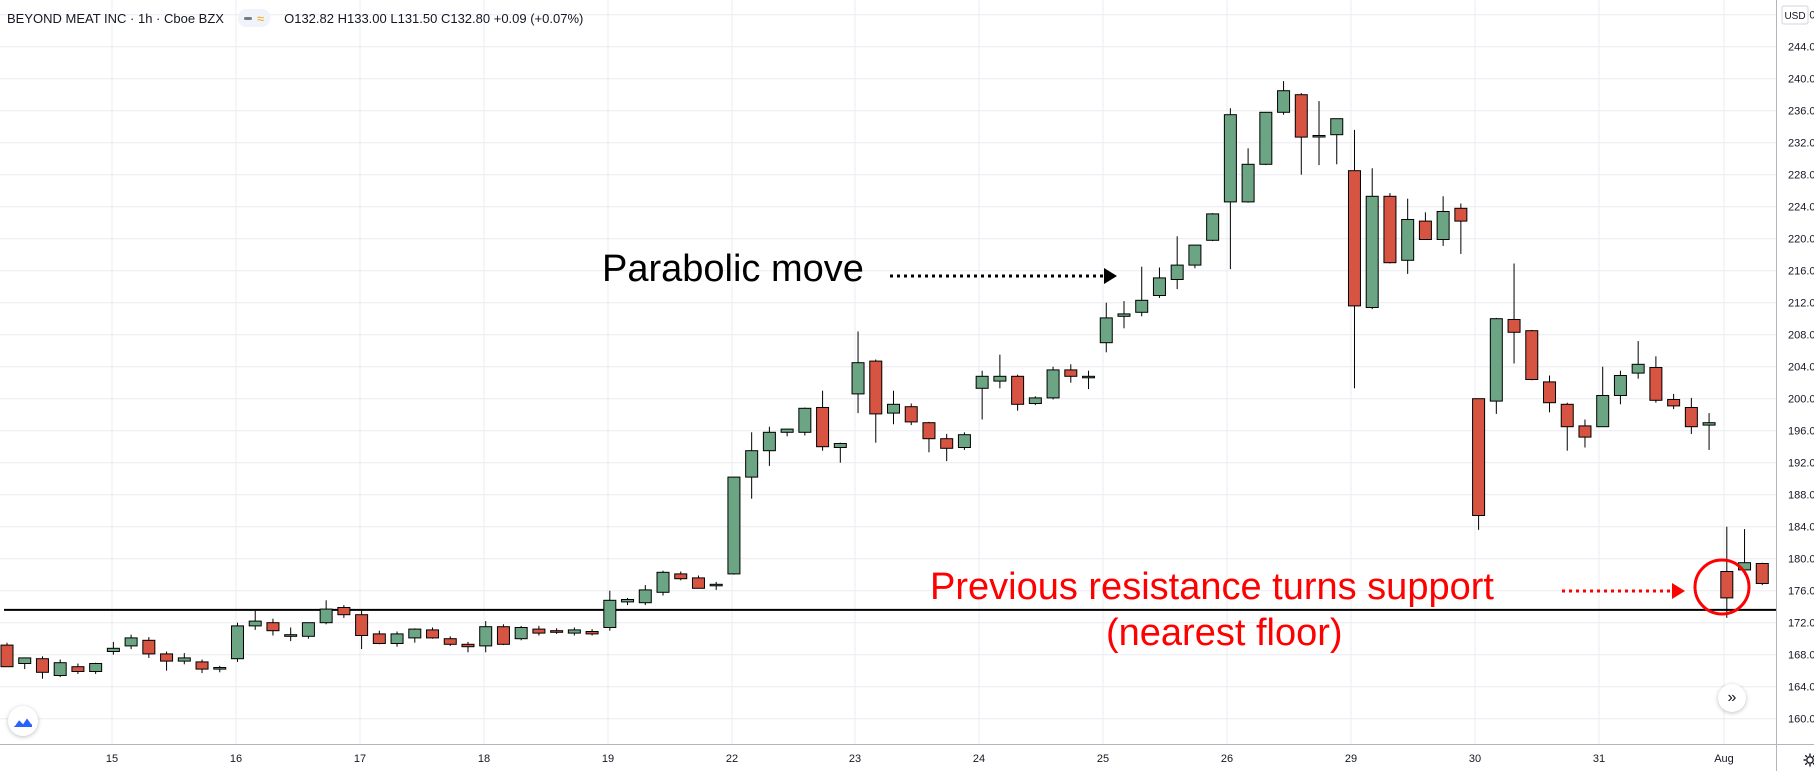  I want to click on annotation-support-line1: Previous resistance turns support, so click(1212, 587).